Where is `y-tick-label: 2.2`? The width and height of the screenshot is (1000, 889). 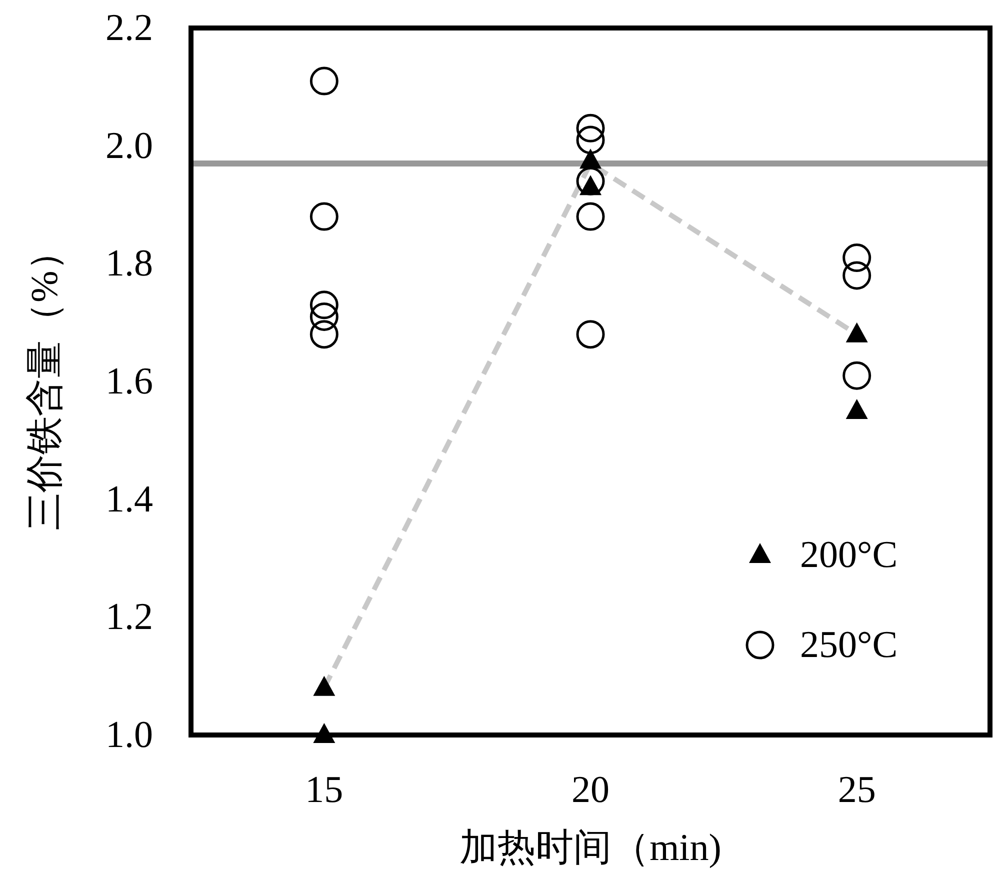 y-tick-label: 2.2 is located at coordinates (129, 28).